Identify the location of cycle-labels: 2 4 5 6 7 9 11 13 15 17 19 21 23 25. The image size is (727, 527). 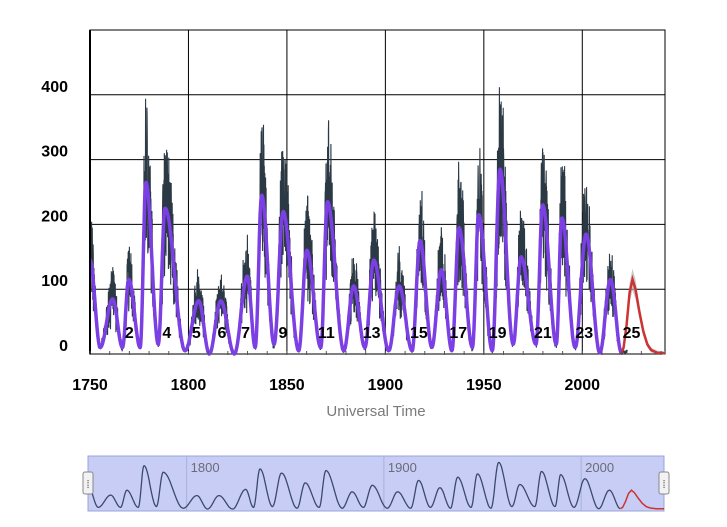
(383, 333).